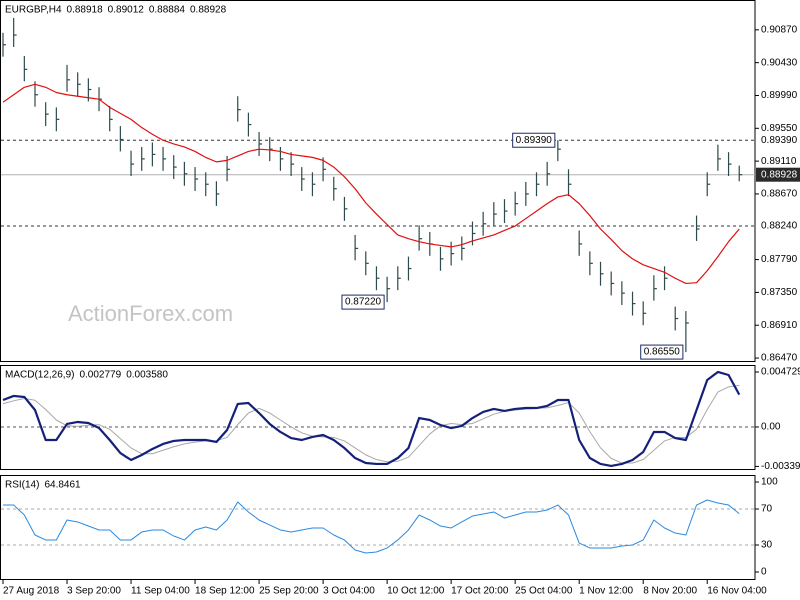  I want to click on y-tick-label: 0.86470, so click(779, 358).